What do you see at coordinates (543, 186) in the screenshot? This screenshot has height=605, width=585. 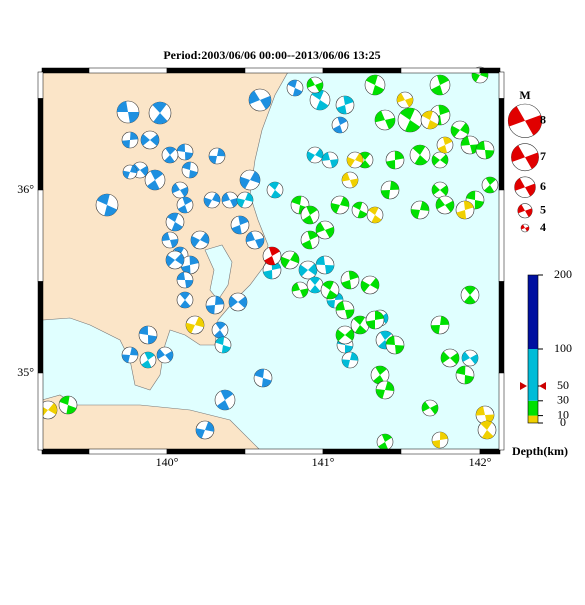 I see `magnitude-label: 6` at bounding box center [543, 186].